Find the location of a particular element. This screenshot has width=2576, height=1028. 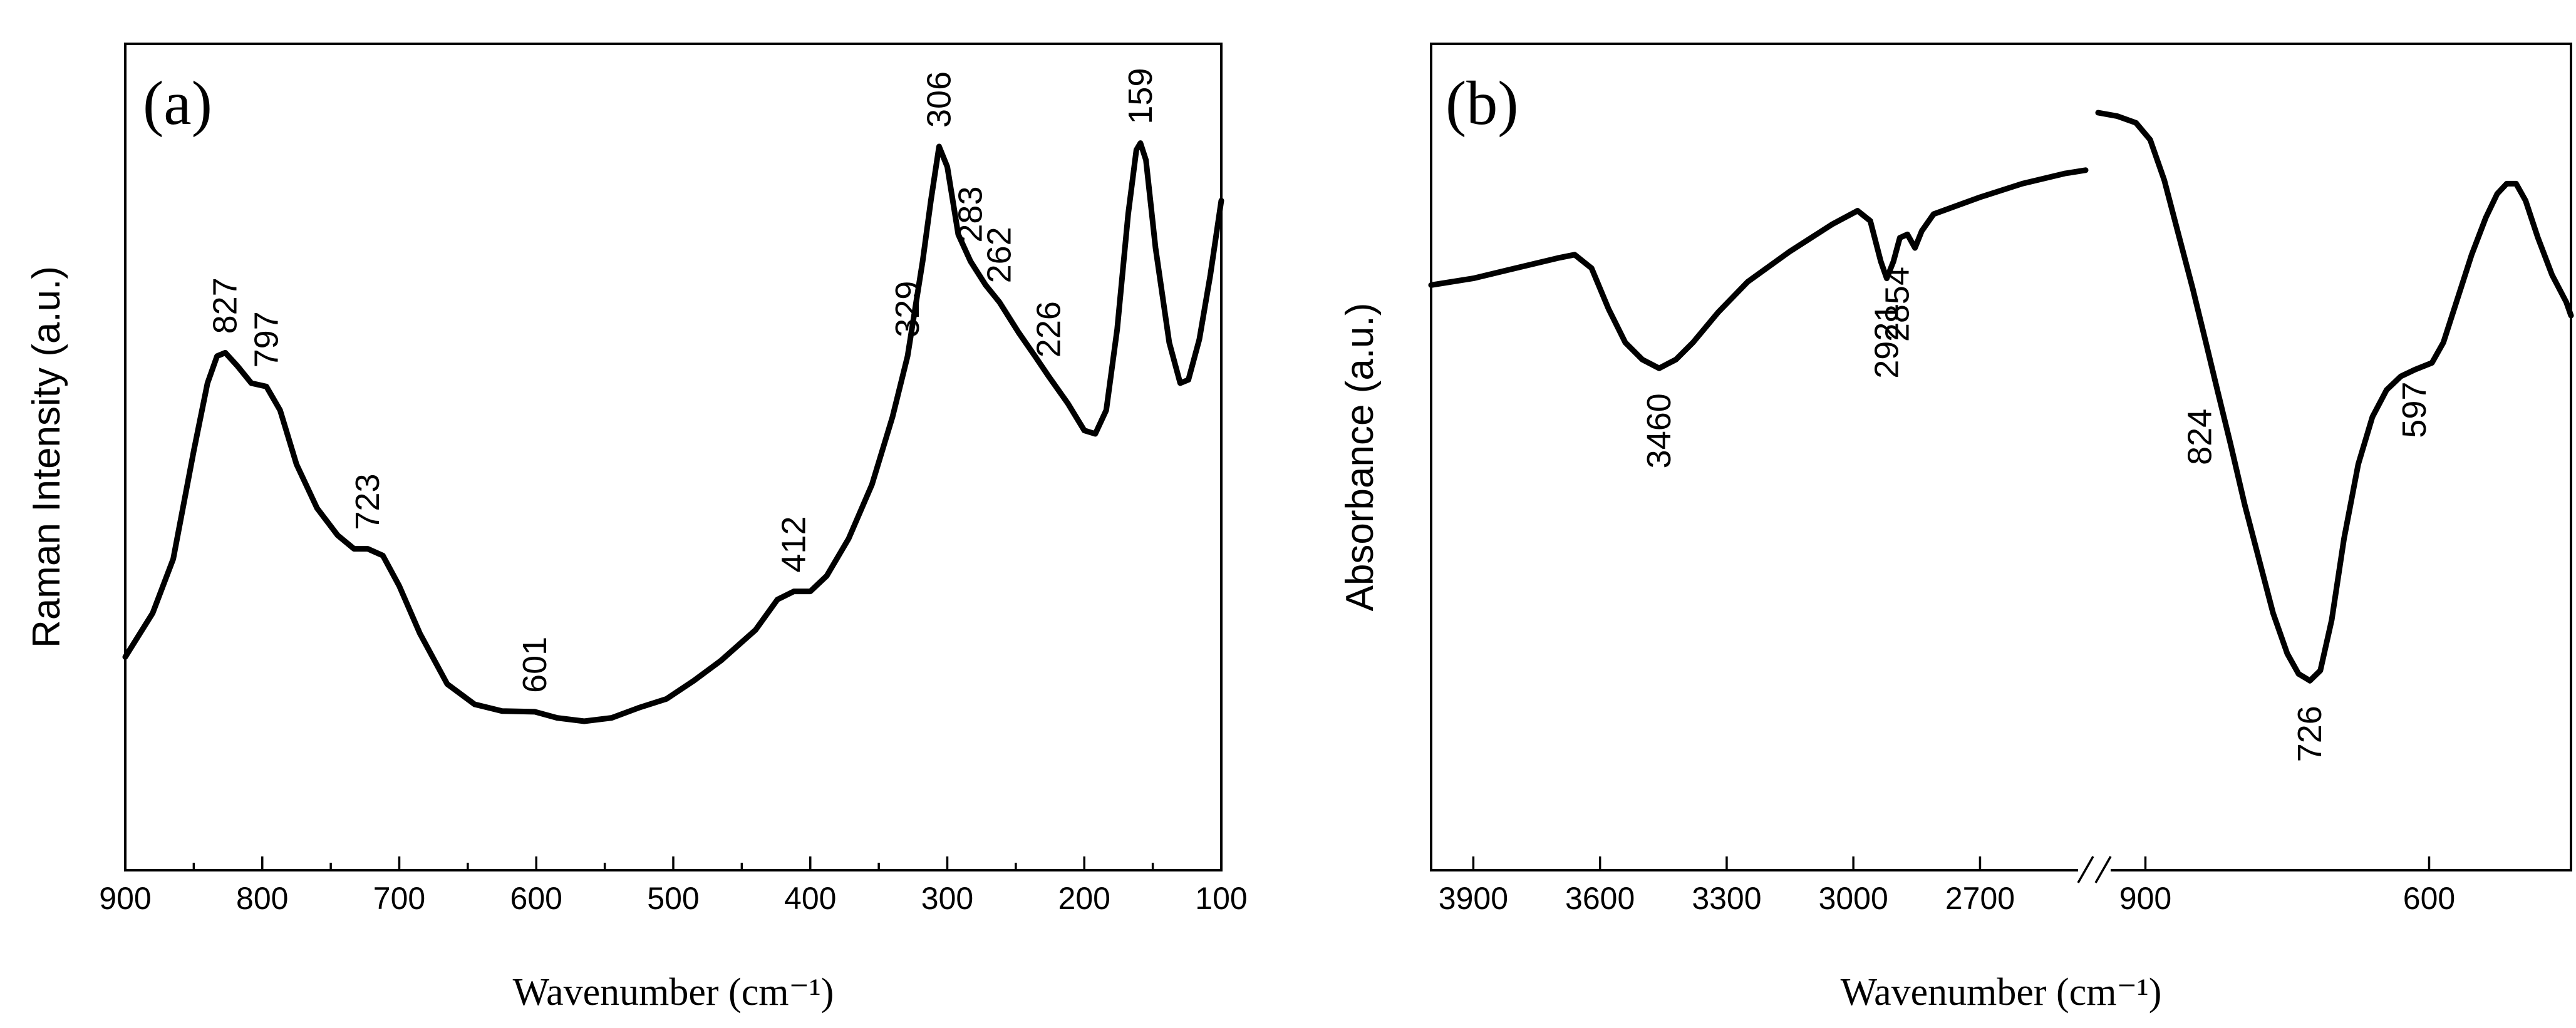

panel-b-x-tick-label: 3300 is located at coordinates (1726, 899).